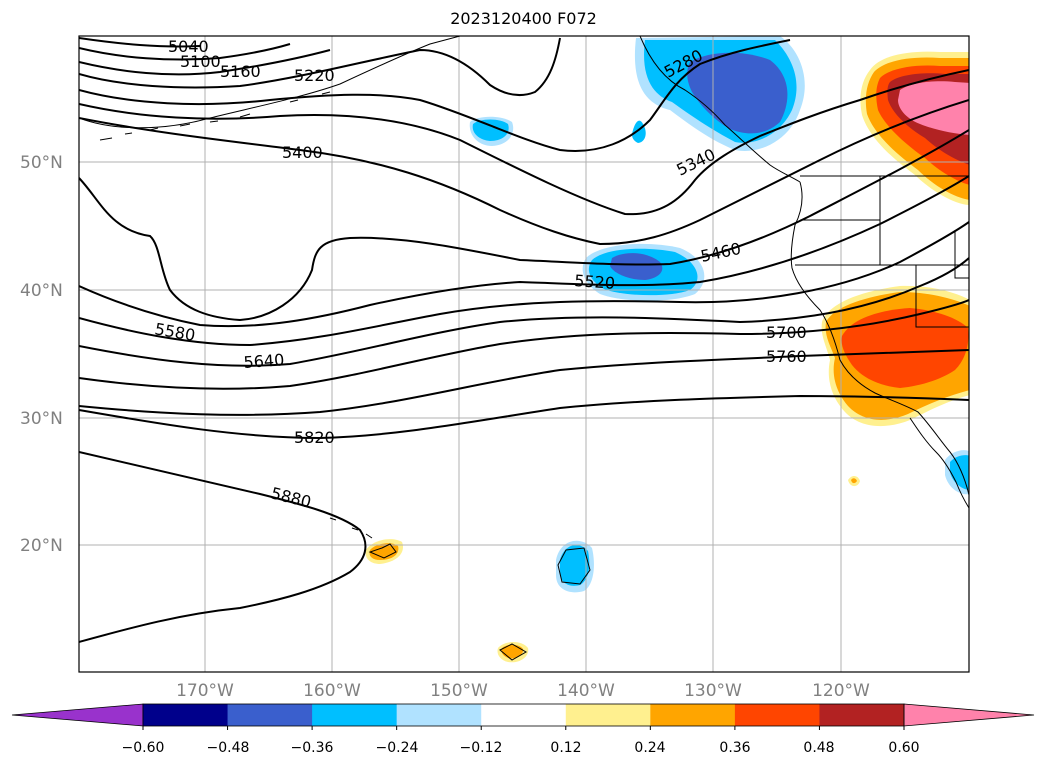 The height and width of the screenshot is (765, 1047). I want to click on colorbar-tick-label: −0.24, so click(397, 748).